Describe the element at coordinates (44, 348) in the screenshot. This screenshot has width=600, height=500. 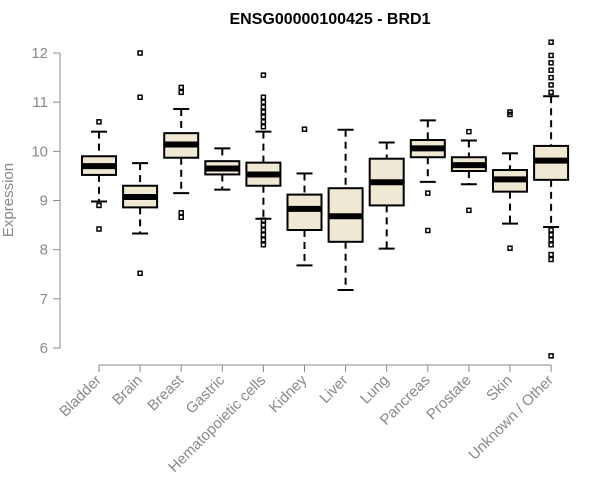
I see `y-tick-label: 6` at that location.